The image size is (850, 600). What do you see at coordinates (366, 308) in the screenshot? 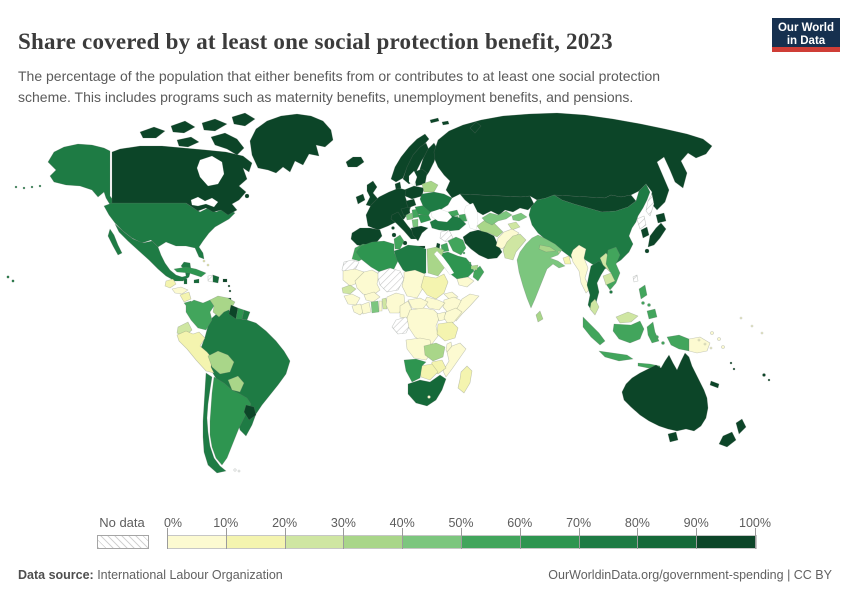
I see `country-ivory-coast` at bounding box center [366, 308].